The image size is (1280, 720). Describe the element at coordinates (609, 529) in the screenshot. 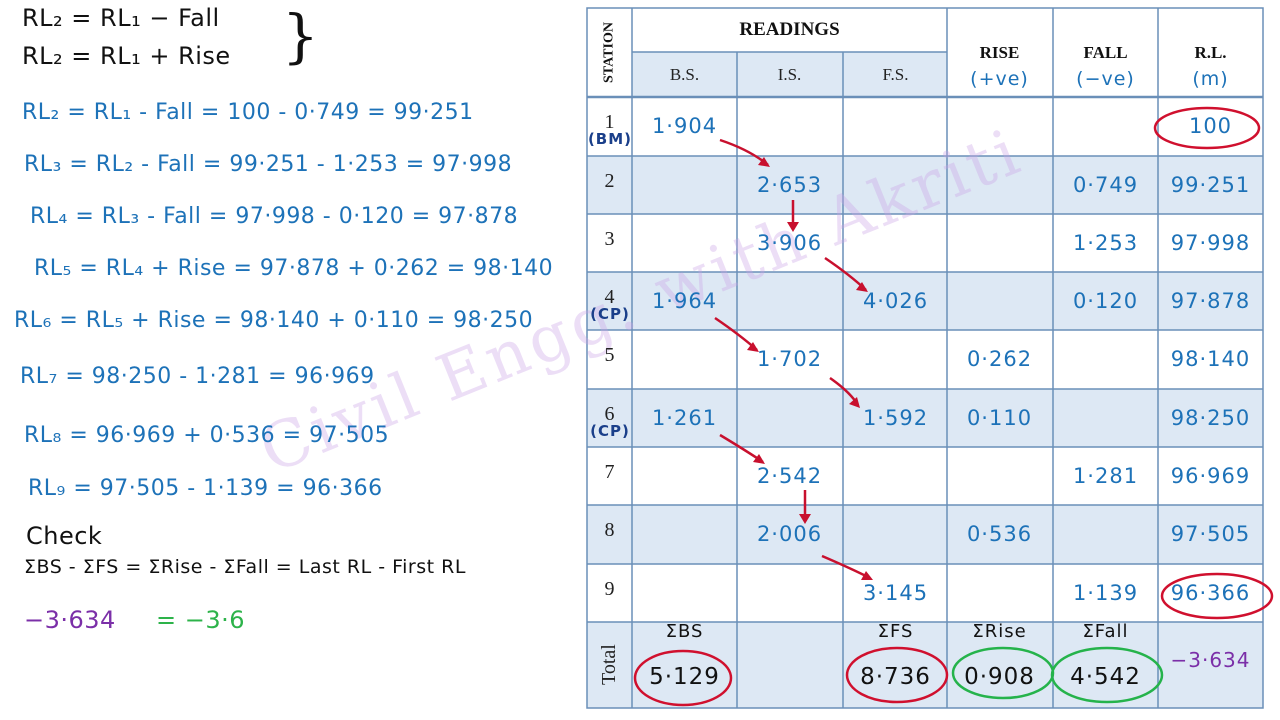

I see `station: 8` at that location.